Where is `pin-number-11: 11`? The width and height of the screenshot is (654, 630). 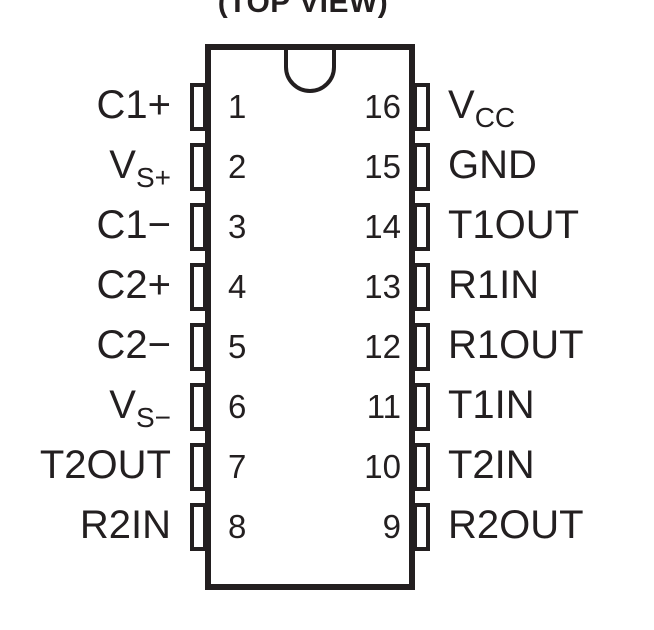
pin-number-11: 11 is located at coordinates (383, 406).